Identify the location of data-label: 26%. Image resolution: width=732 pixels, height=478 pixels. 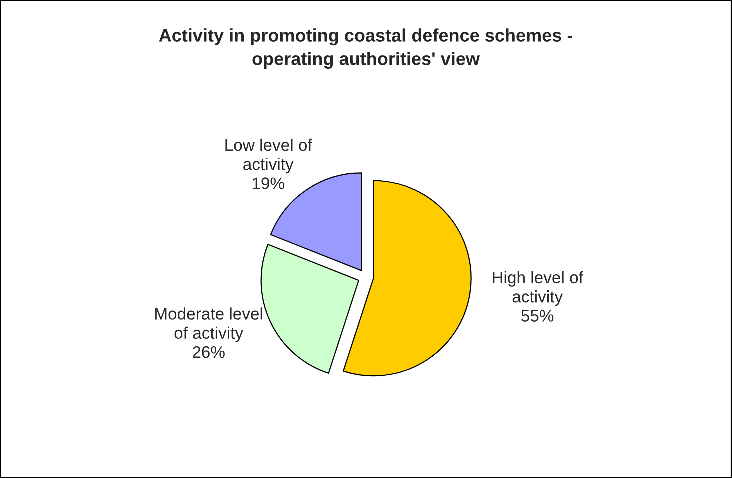
(208, 352).